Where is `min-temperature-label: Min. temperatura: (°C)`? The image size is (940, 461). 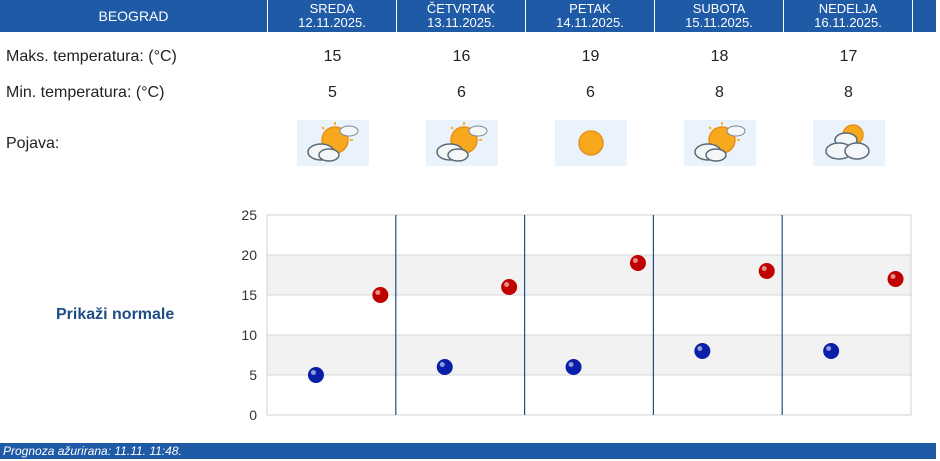 min-temperature-label: Min. temperatura: (°C) is located at coordinates (85, 92).